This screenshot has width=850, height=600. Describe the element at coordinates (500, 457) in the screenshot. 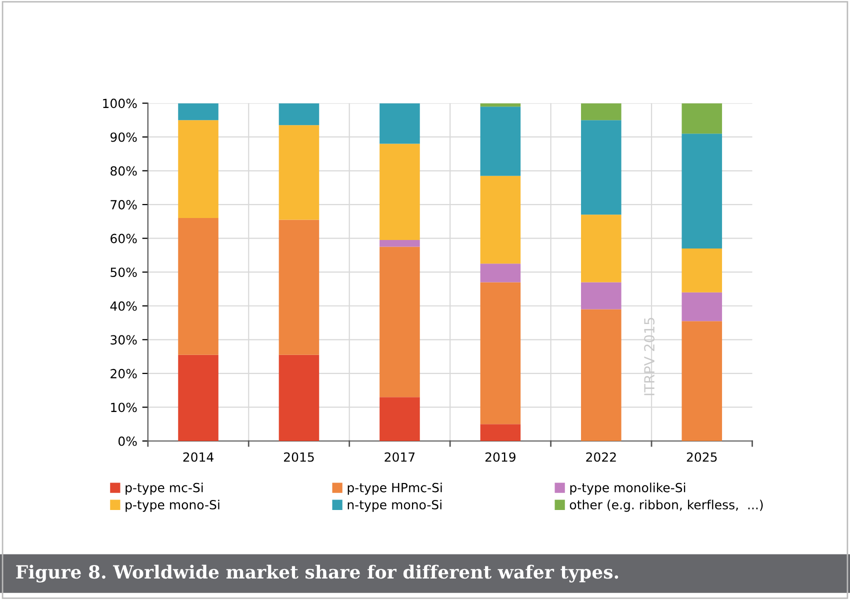

I see `x-tick-label: 2019` at that location.